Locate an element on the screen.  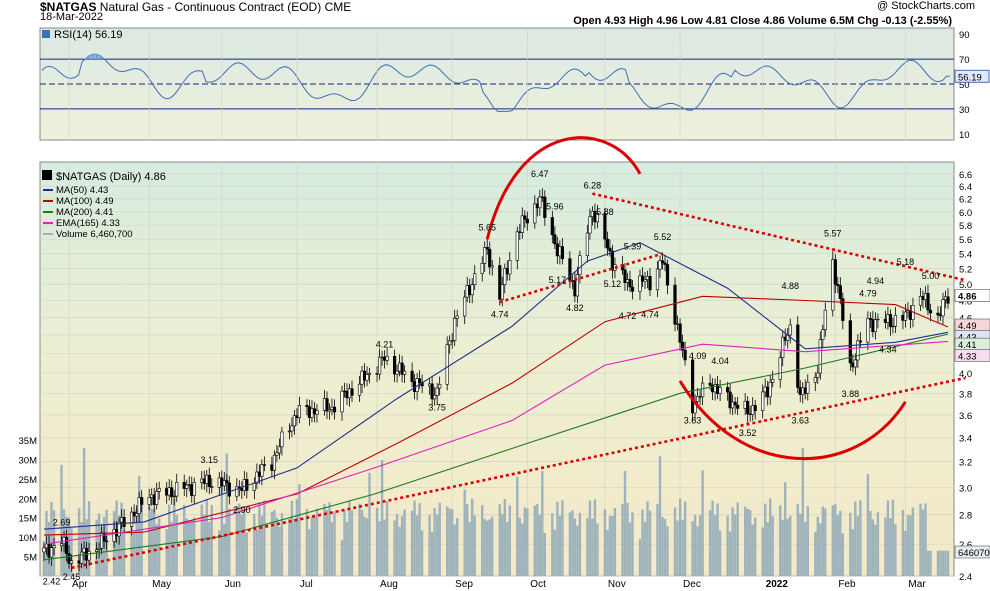
price-point-label: 5.00 is located at coordinates (931, 276).